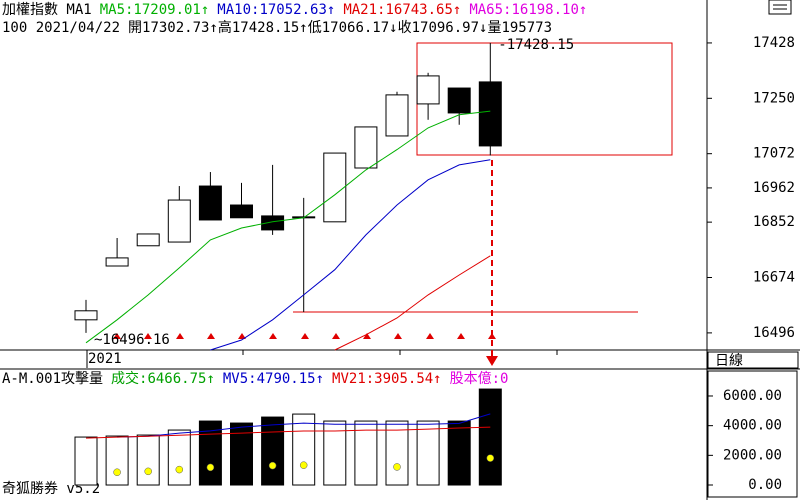 Image resolution: width=800 pixels, height=500 pixels. I want to click on low-label: ~16496.16, so click(132, 340).